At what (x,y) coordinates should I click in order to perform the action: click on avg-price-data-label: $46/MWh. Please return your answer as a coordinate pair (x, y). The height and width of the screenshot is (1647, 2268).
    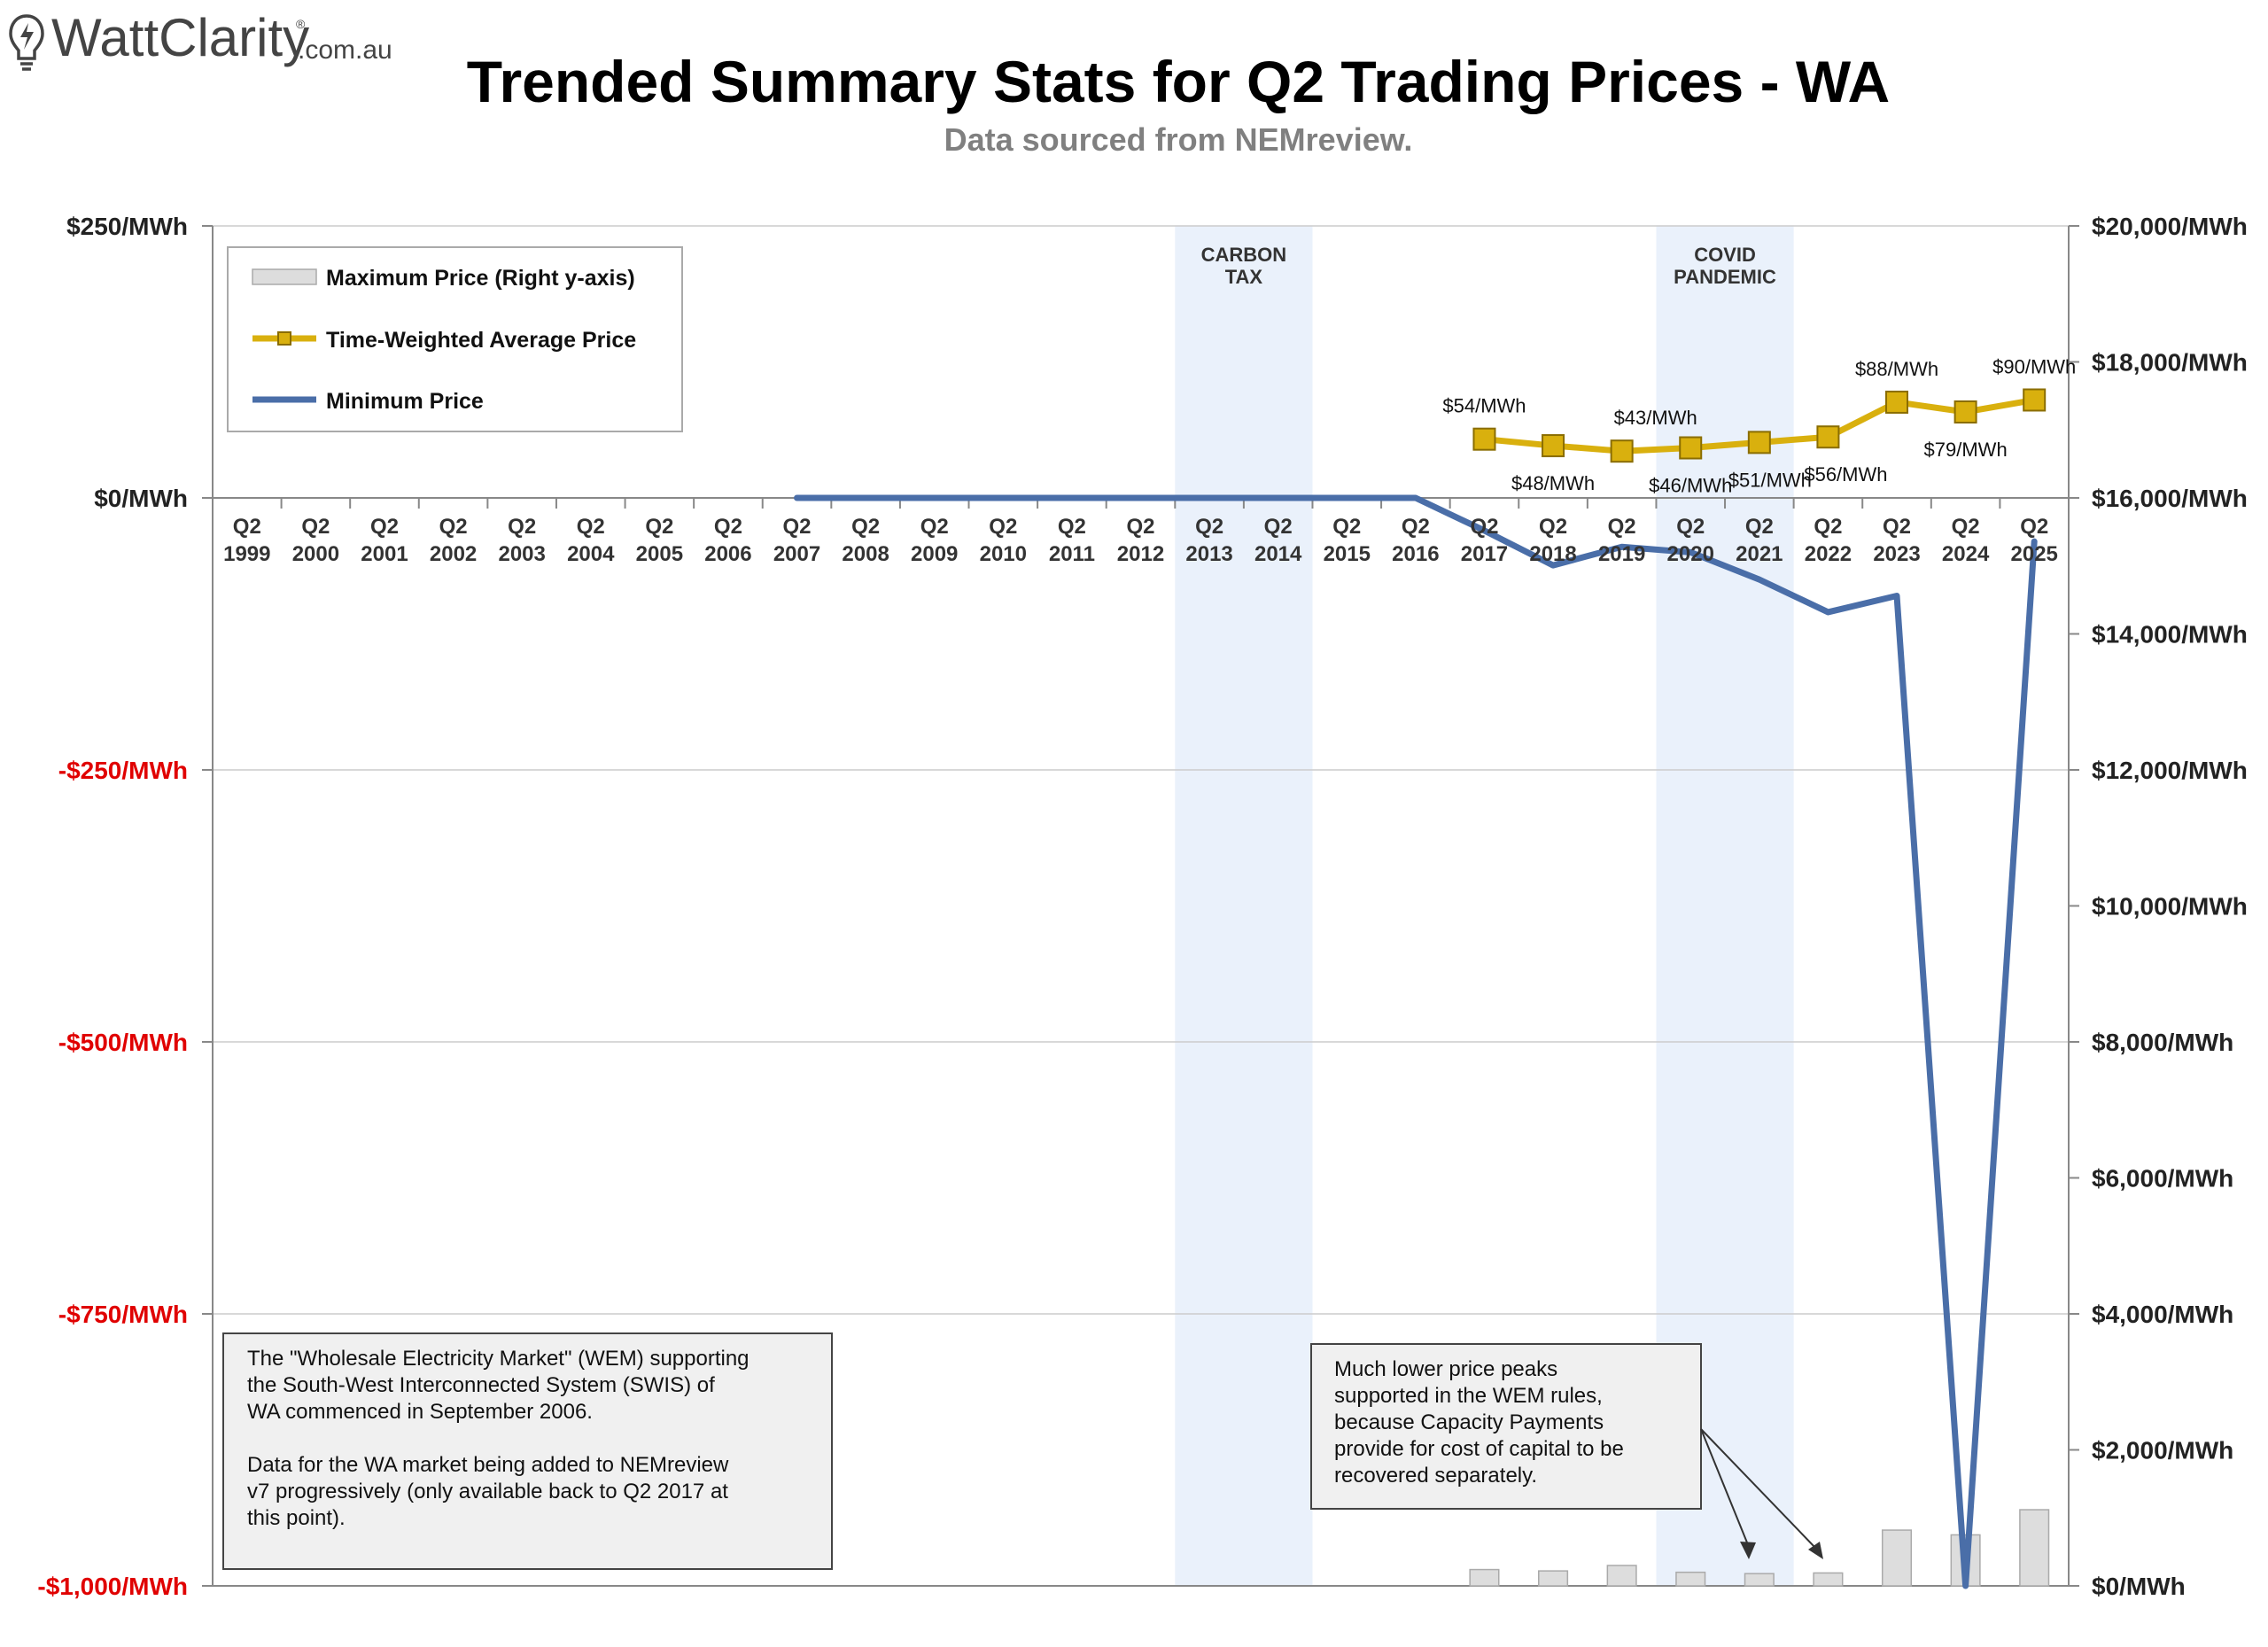
    Looking at the image, I should click on (1690, 486).